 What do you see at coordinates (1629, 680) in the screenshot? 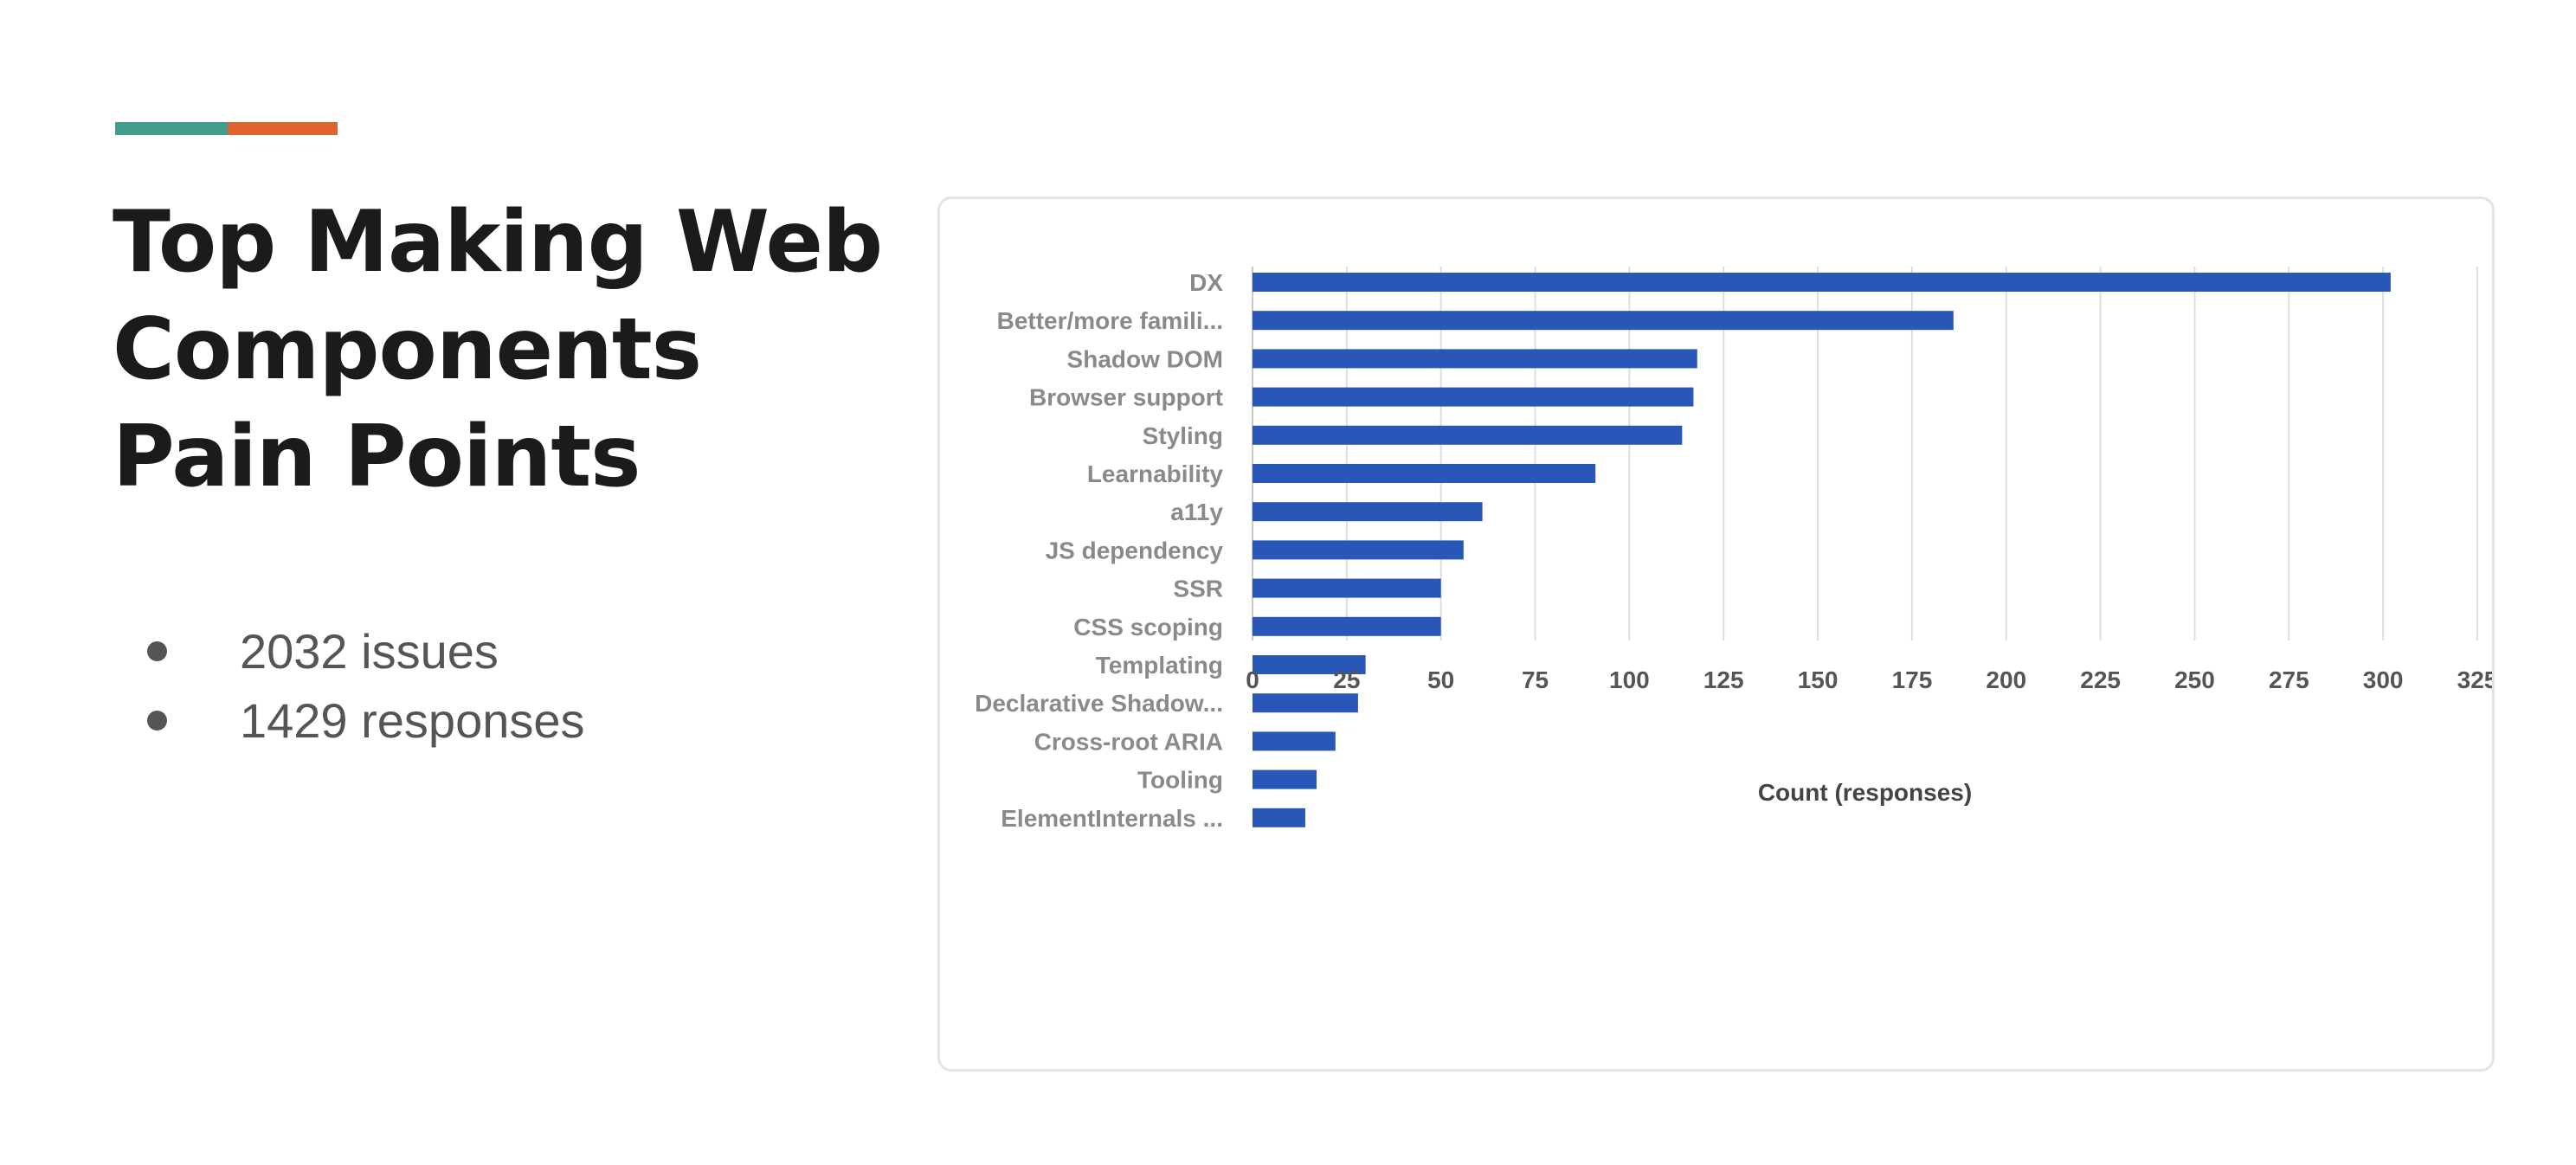
I see `x-tick-label: 100` at bounding box center [1629, 680].